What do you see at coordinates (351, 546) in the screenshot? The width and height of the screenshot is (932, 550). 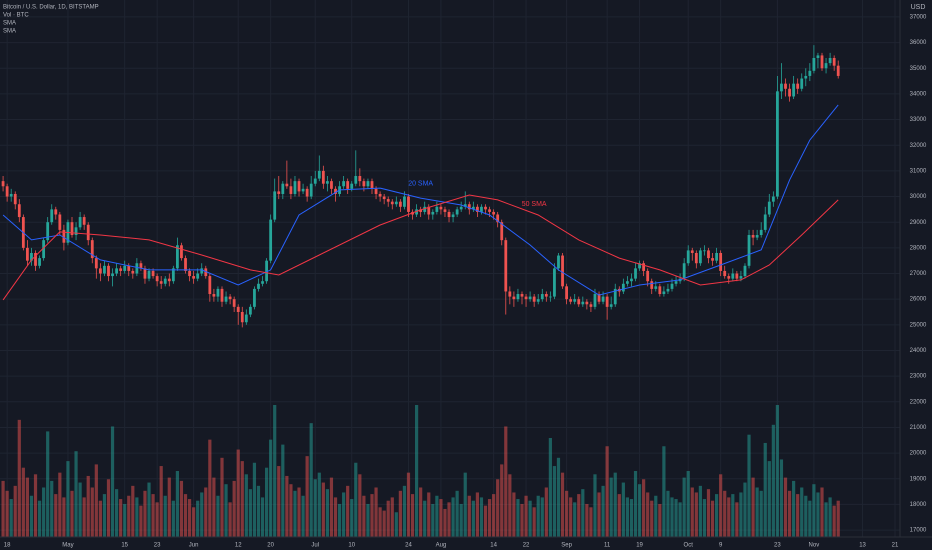 I see `x-tick-label: 10` at bounding box center [351, 546].